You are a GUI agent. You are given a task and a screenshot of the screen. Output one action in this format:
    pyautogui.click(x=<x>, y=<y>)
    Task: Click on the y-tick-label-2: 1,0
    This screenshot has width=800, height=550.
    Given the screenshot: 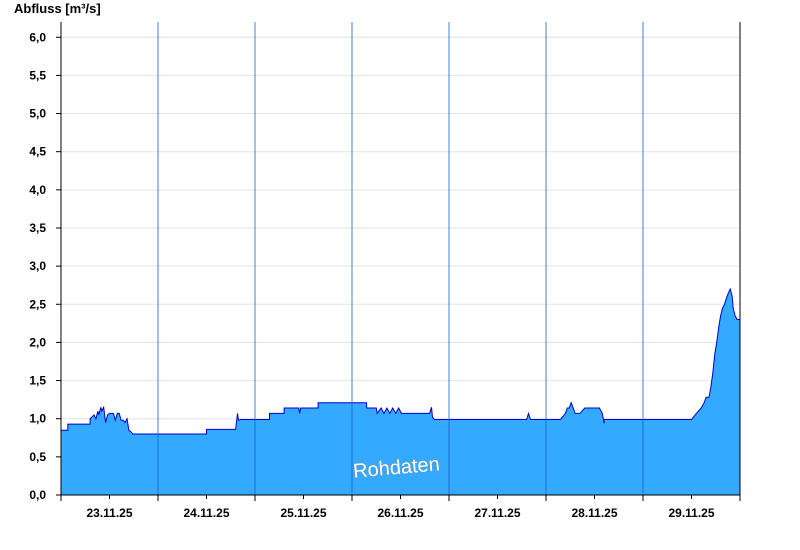 What is the action you would take?
    pyautogui.click(x=37, y=419)
    